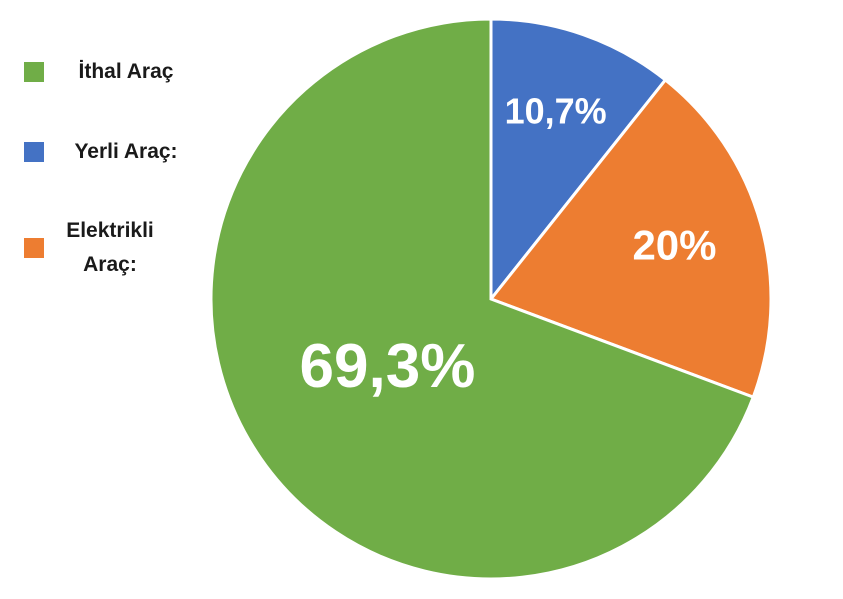  Describe the element at coordinates (126, 71) in the screenshot. I see `legend-label: İthal Araç` at that location.